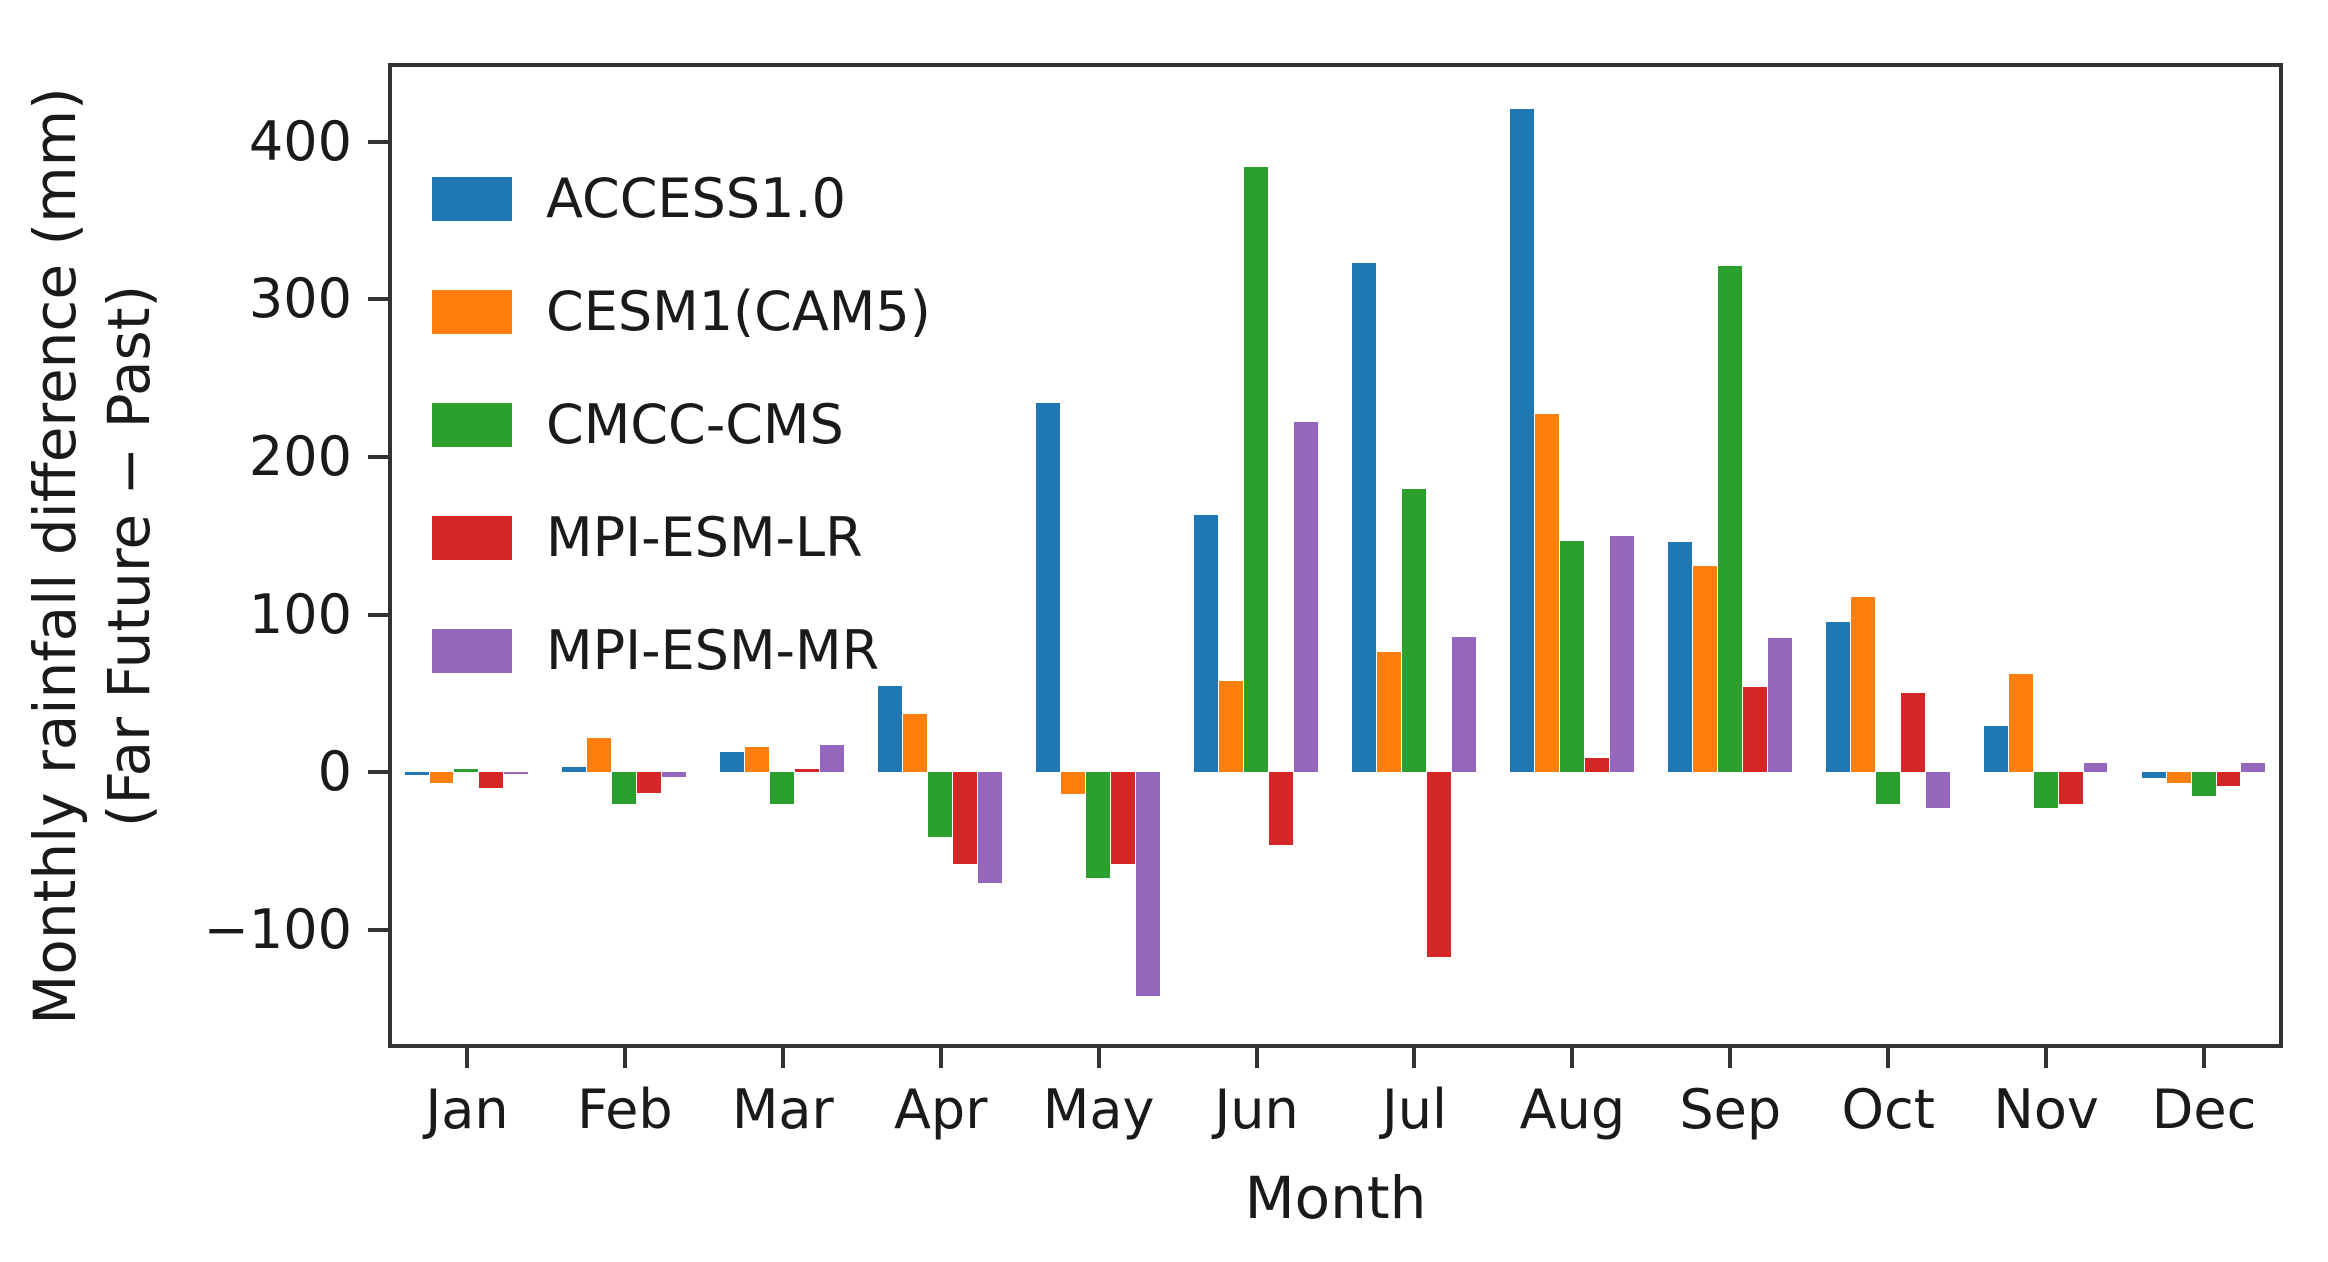 Image resolution: width=2328 pixels, height=1262 pixels. Describe the element at coordinates (1231, 726) in the screenshot. I see `bar-CESM1(CAM5)-Jun` at that location.